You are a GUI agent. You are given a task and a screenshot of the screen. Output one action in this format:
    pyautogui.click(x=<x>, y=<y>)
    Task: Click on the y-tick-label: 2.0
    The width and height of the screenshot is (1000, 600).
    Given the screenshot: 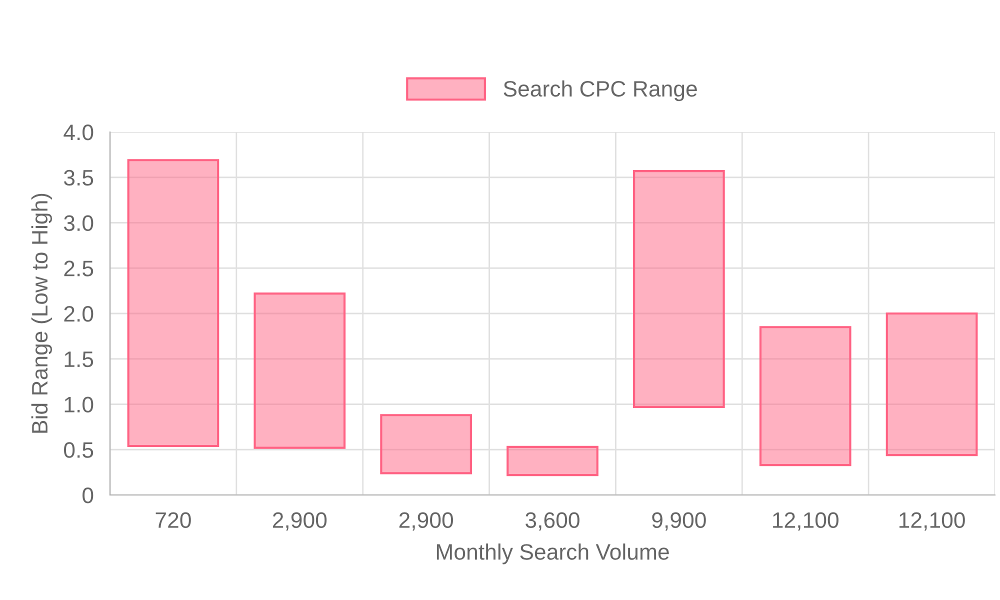 What is the action you would take?
    pyautogui.click(x=79, y=314)
    